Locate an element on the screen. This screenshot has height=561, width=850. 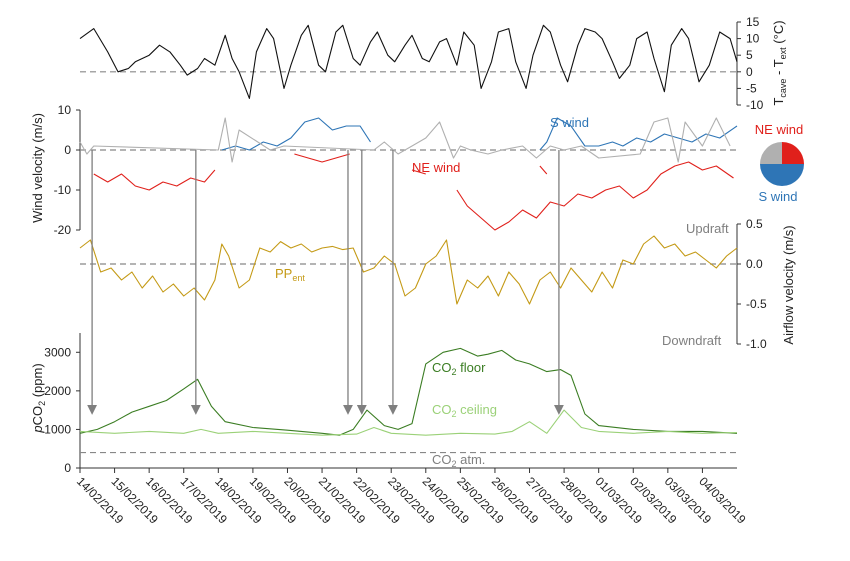
pp-ent-label: PPent is located at coordinates (290, 274).